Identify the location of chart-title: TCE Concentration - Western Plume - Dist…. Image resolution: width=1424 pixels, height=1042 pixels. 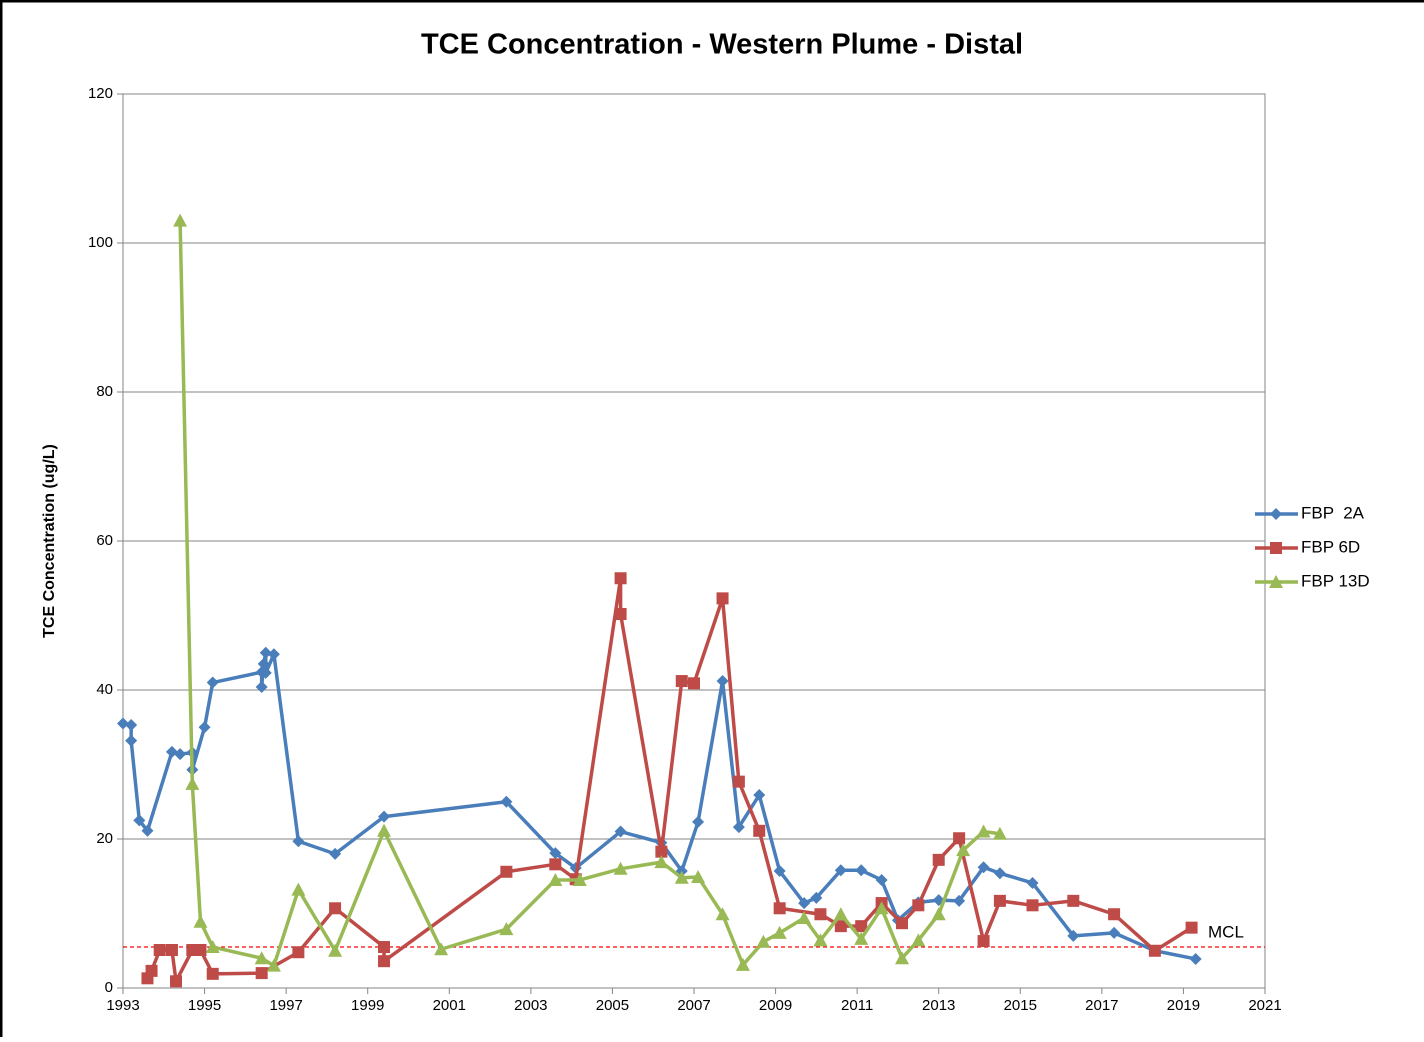
(722, 45).